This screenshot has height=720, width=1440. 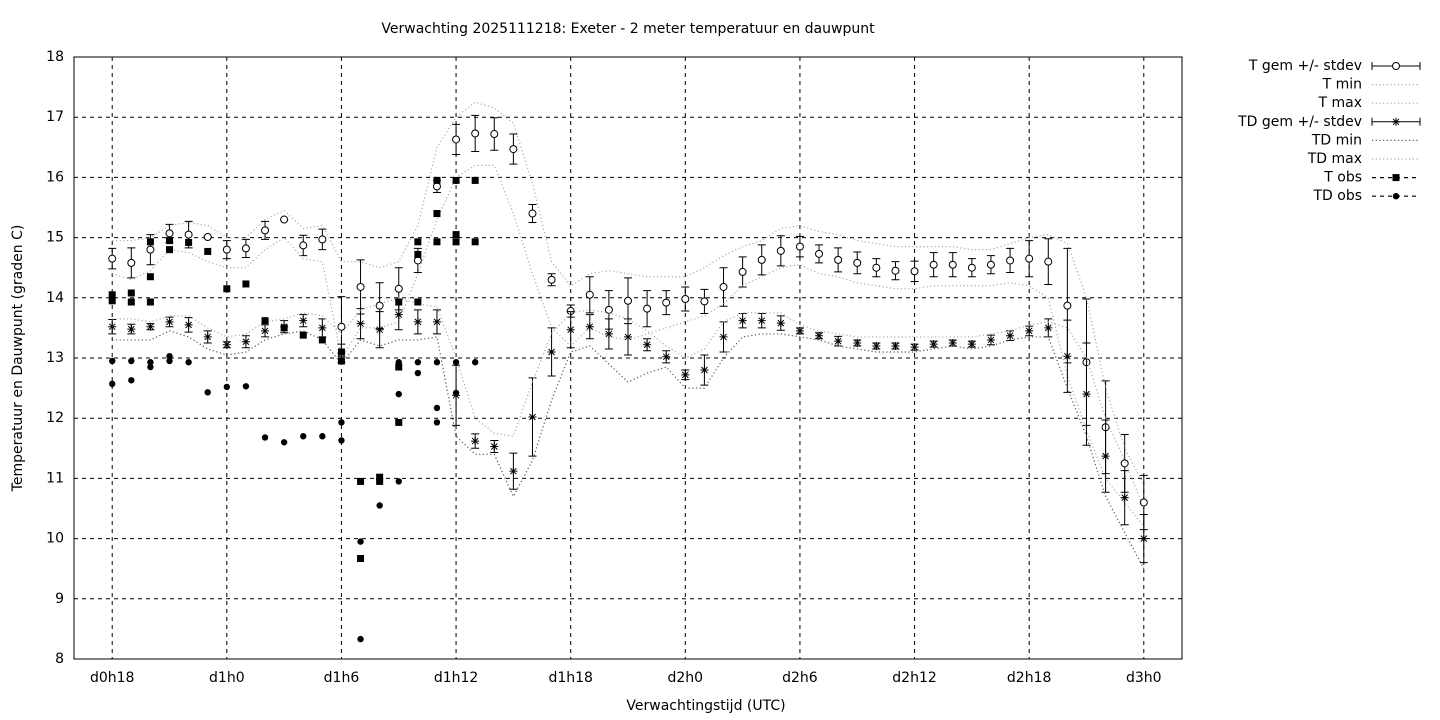 What do you see at coordinates (55, 418) in the screenshot?
I see `y-tick-label: 12` at bounding box center [55, 418].